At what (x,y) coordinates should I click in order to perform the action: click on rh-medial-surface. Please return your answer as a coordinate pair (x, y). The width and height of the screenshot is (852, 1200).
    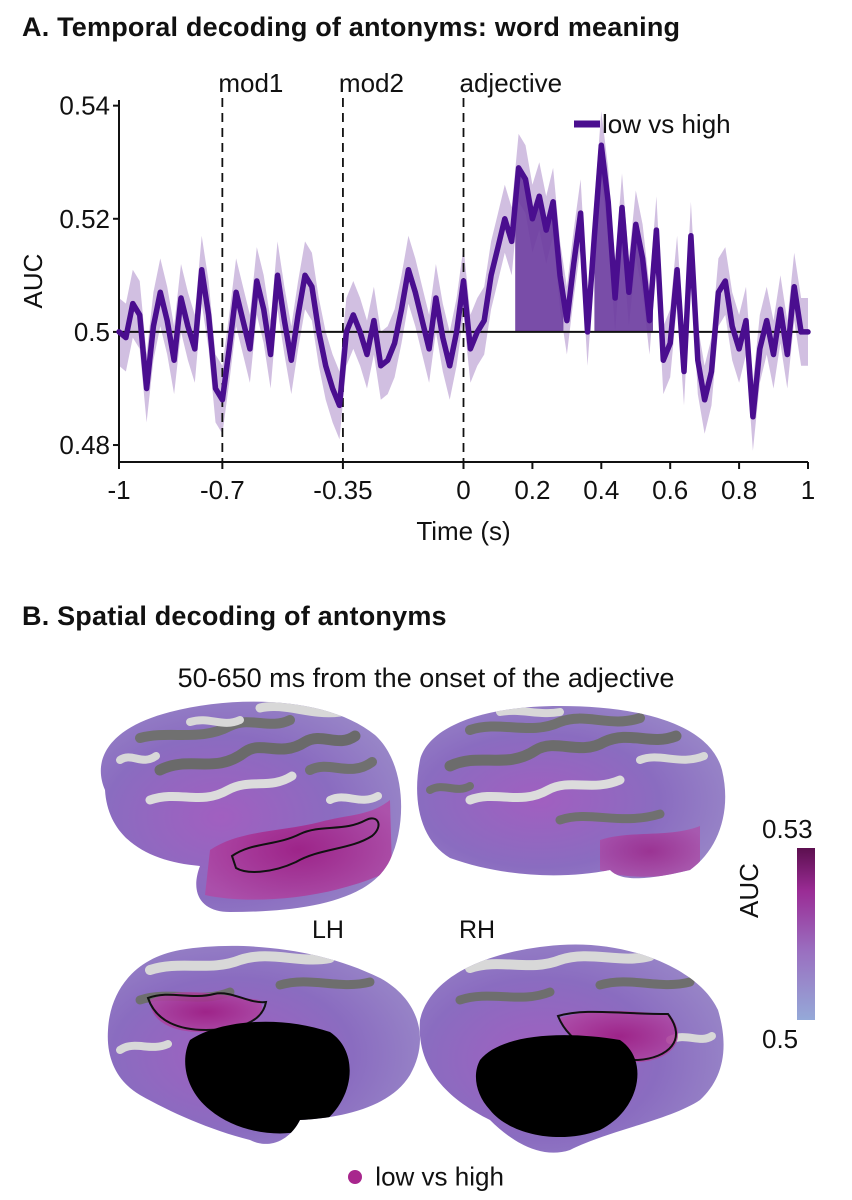
    Looking at the image, I should click on (571, 1048).